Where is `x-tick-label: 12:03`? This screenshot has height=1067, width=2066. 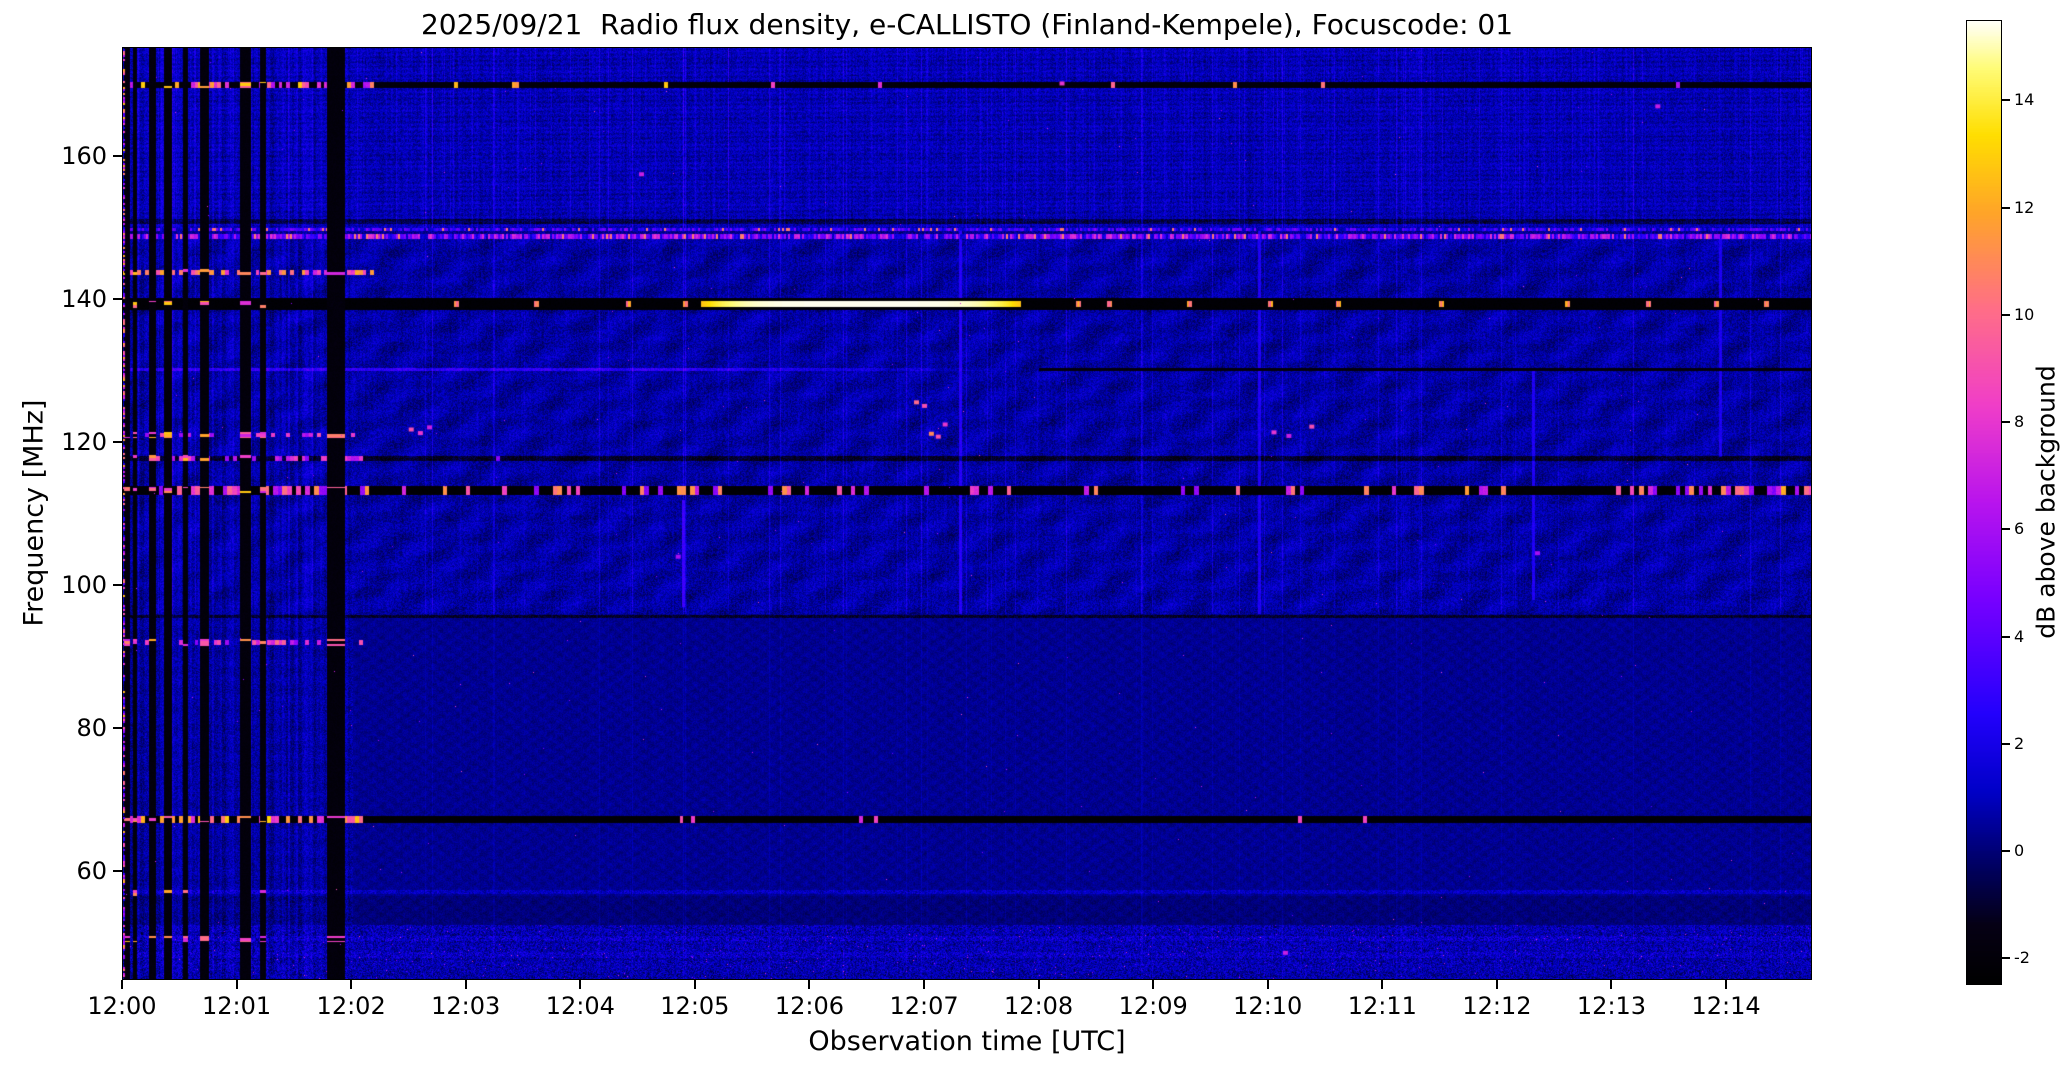 x-tick-label: 12:03 is located at coordinates (466, 1006).